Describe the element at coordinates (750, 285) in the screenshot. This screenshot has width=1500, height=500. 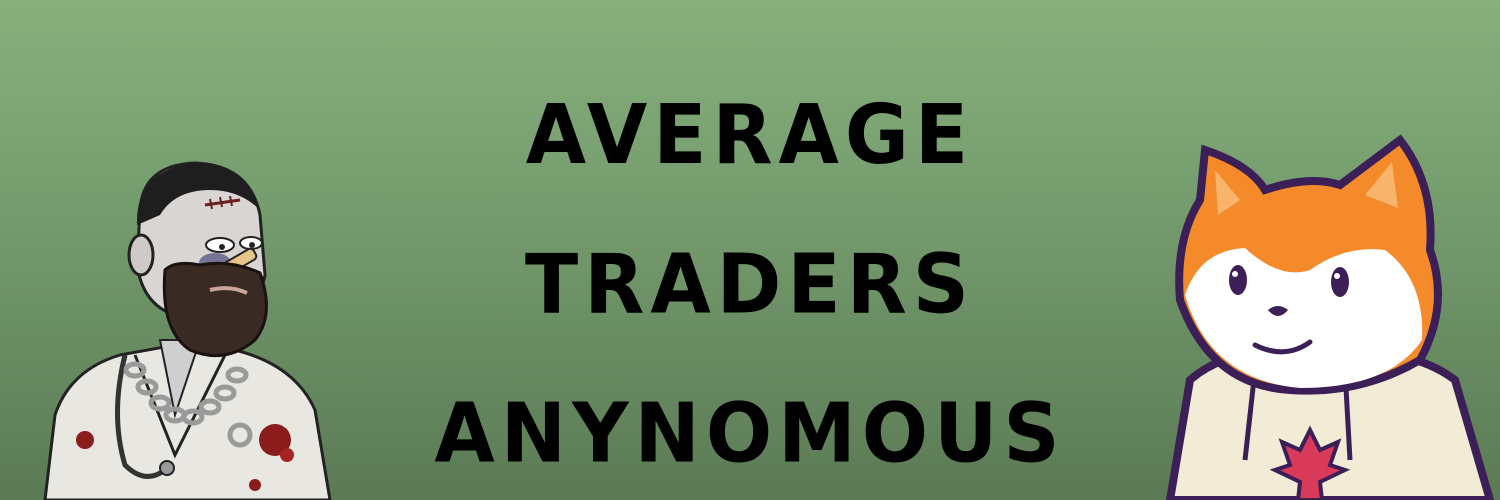
I see `title-line-2: TRADERS` at that location.